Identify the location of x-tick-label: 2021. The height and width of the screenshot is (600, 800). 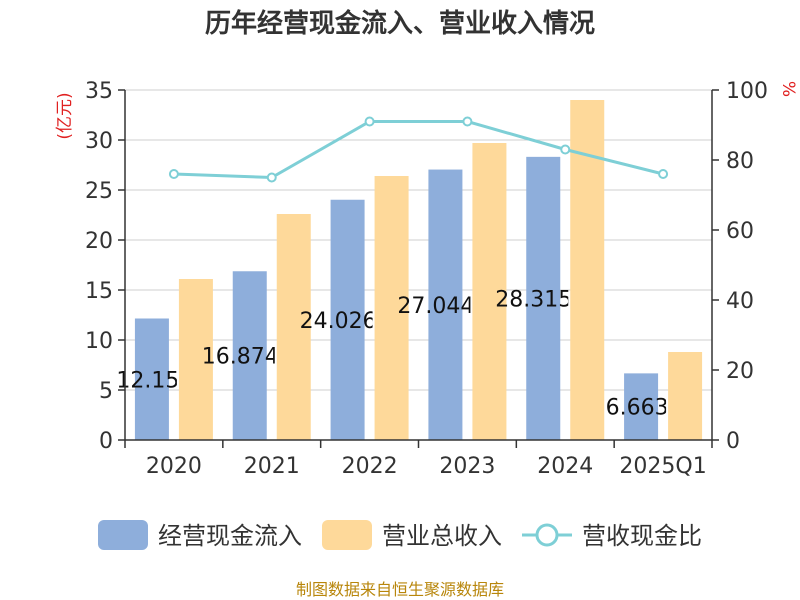
(272, 466).